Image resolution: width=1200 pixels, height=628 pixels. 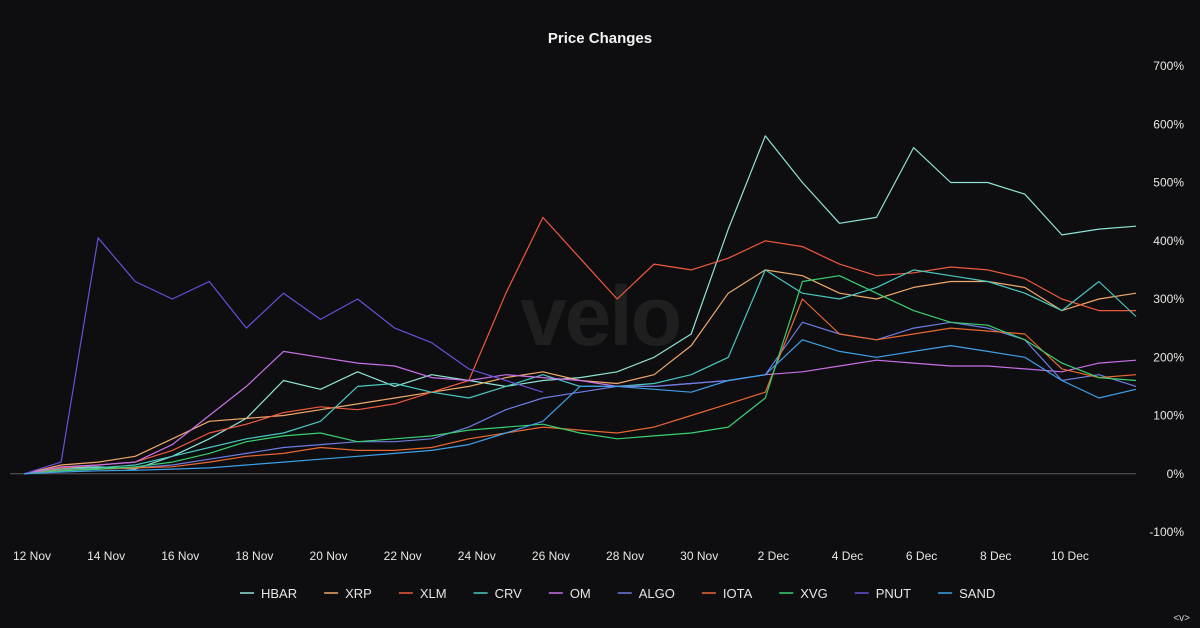 I want to click on legend-label: ALGO, so click(x=657, y=593).